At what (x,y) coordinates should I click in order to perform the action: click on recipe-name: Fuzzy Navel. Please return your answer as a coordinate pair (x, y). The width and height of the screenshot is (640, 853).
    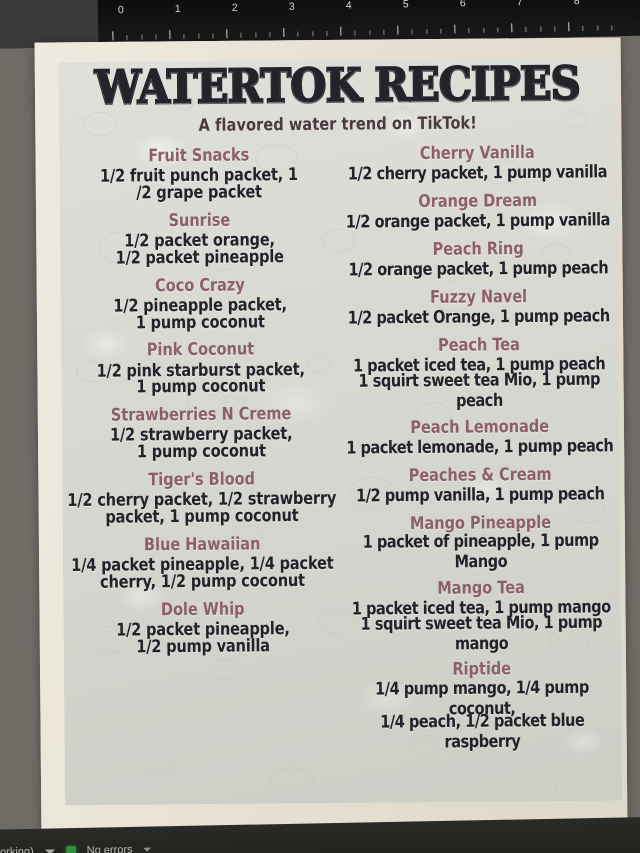
    Looking at the image, I should click on (478, 297).